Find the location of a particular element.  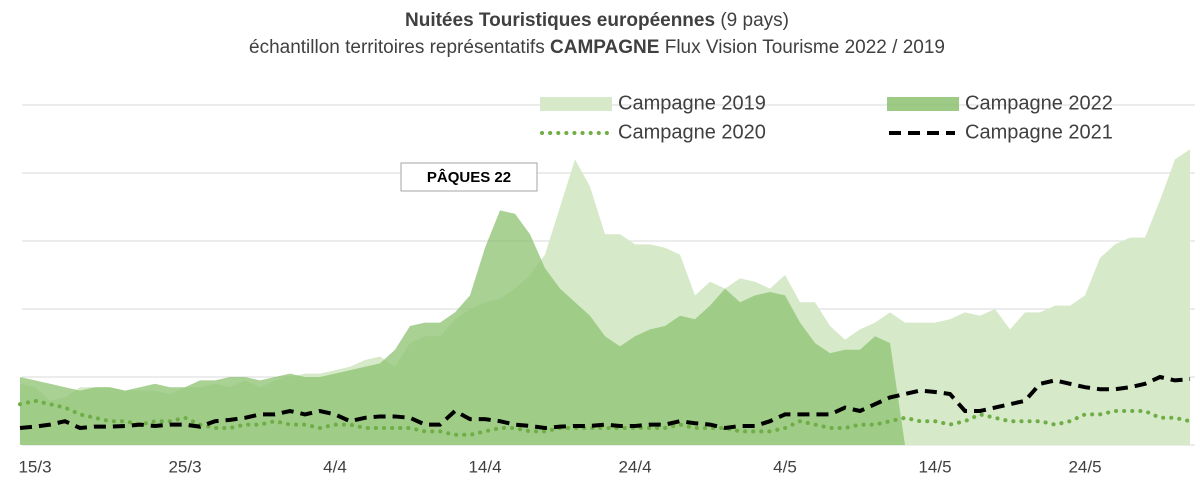

subtitle-bold: CAMPAGNE is located at coordinates (604, 47).